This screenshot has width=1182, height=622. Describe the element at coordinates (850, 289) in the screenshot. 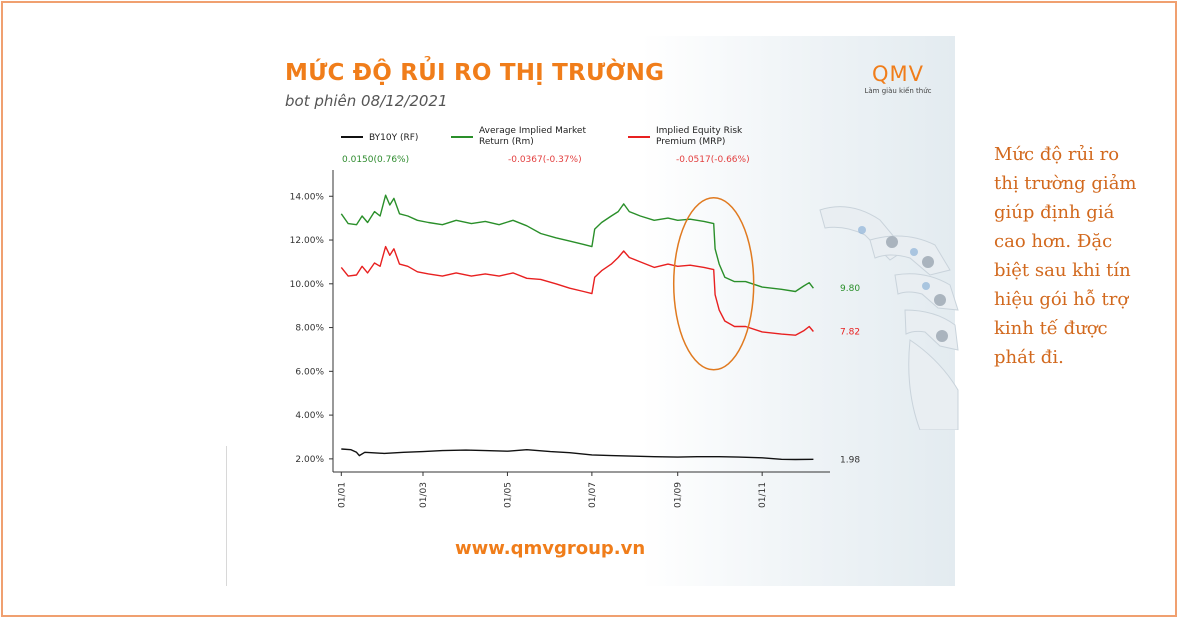

I see `end-value-label-1: 9.80` at that location.